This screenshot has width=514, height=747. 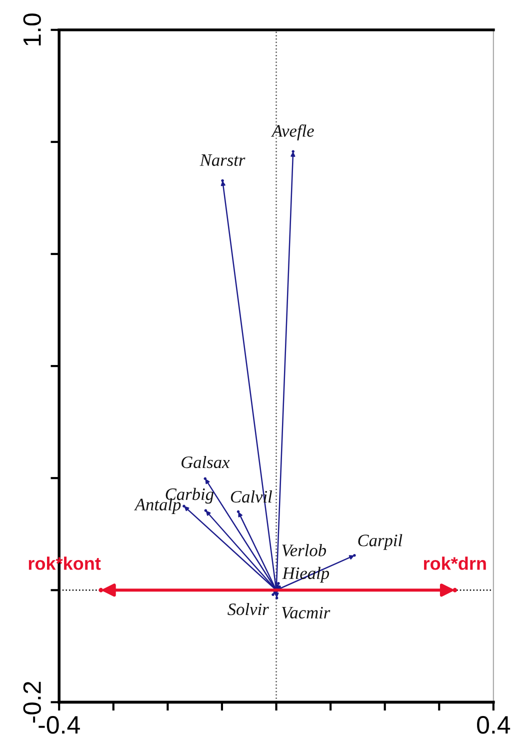 I want to click on x-tick-label: -0.4, so click(x=59, y=725).